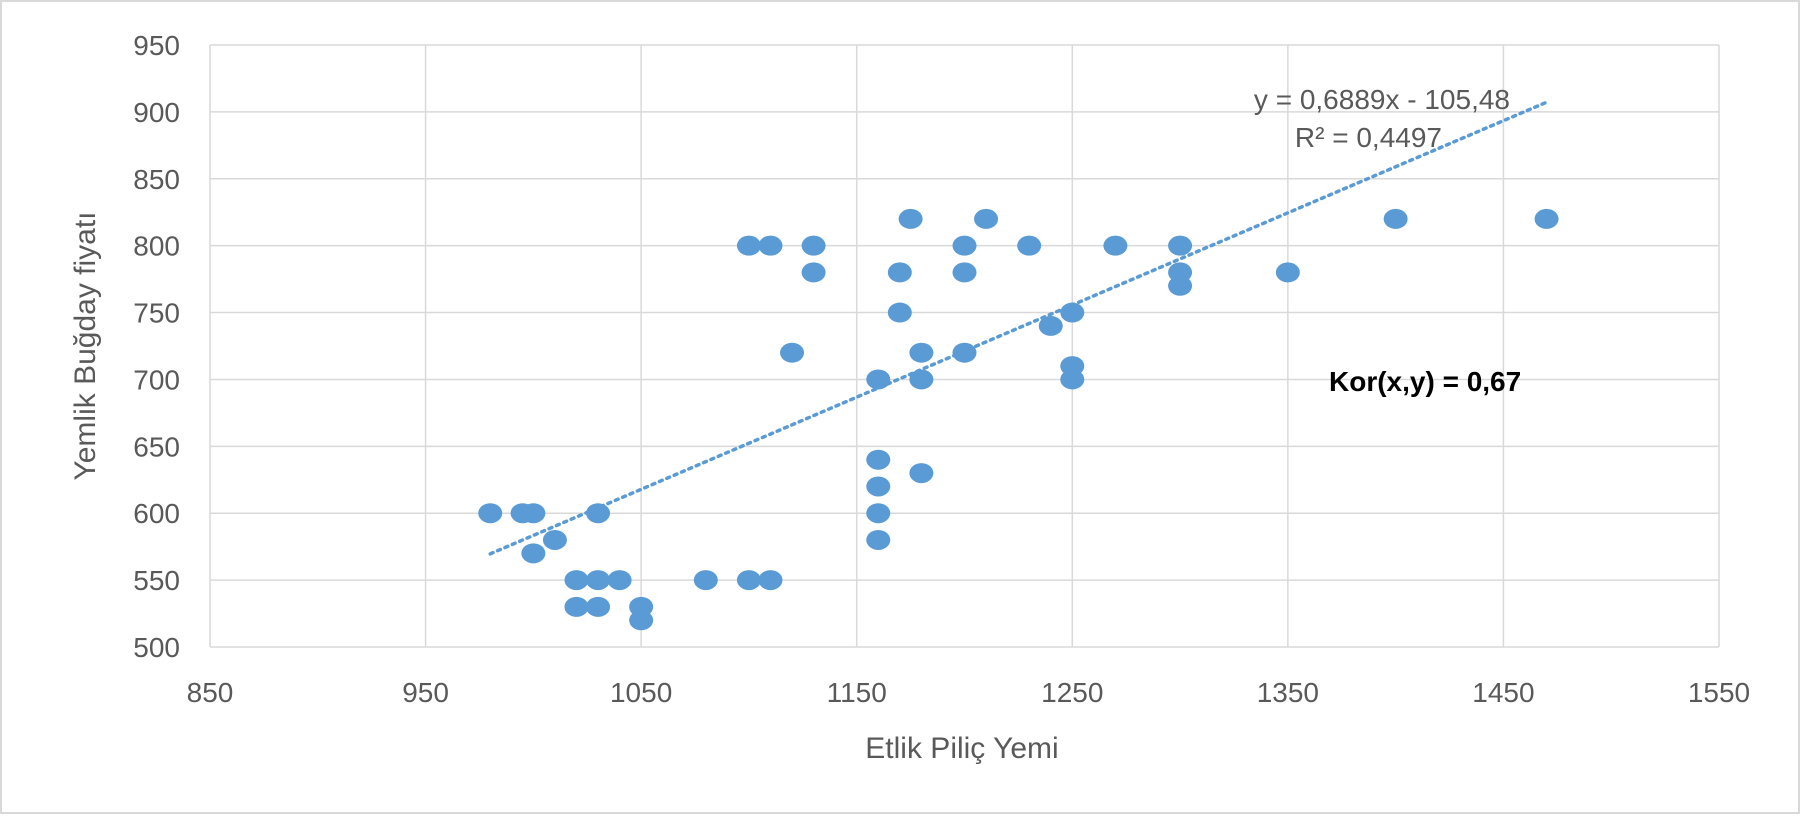  What do you see at coordinates (1382, 99) in the screenshot?
I see `trendline-equation: y = 0,6889x - 105,48` at bounding box center [1382, 99].